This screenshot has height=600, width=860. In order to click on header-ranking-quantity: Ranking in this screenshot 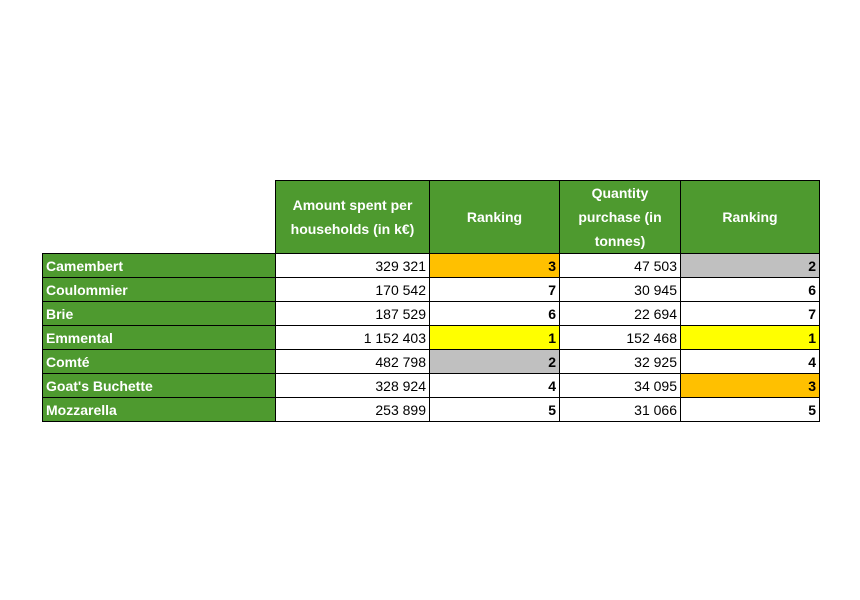, I will do `click(750, 217)`.